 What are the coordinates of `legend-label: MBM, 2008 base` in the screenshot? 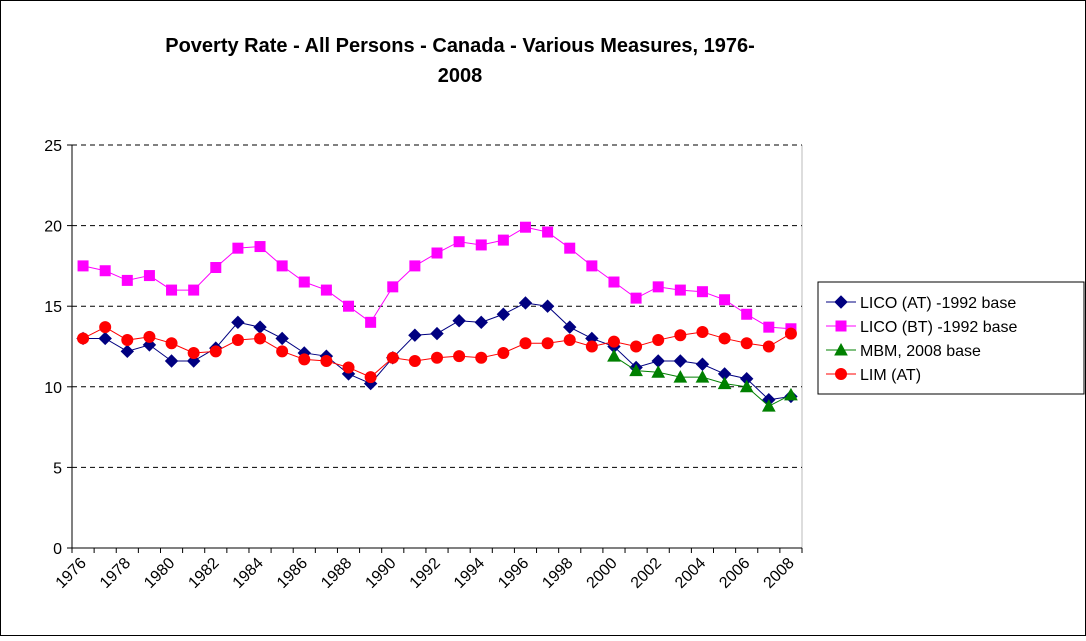 It's located at (920, 351).